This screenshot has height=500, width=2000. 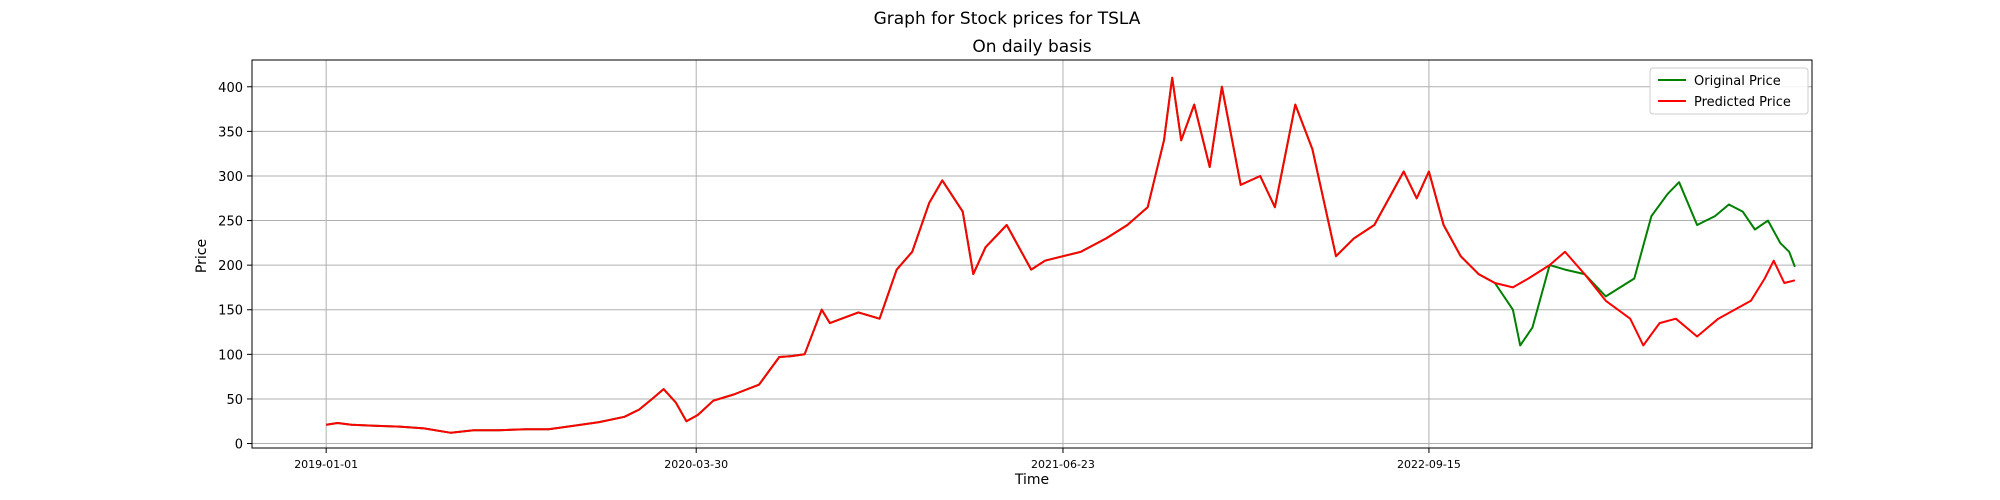 What do you see at coordinates (1737, 81) in the screenshot?
I see `legend-entry-original: Original Price` at bounding box center [1737, 81].